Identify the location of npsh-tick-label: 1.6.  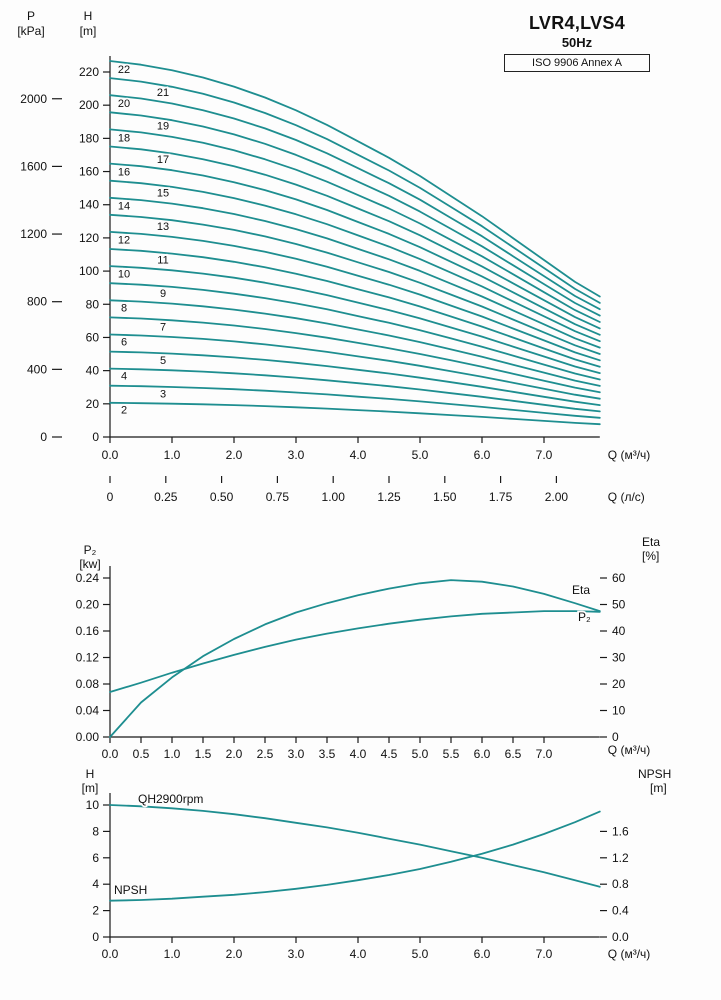
(620, 831).